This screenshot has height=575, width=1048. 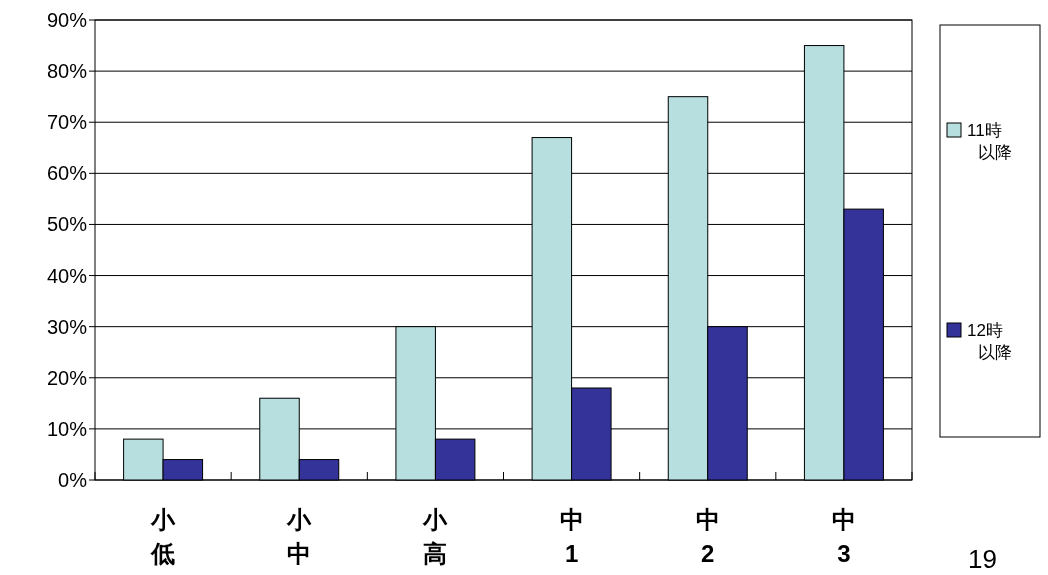 I want to click on x-tick-label: 小高, so click(x=435, y=536).